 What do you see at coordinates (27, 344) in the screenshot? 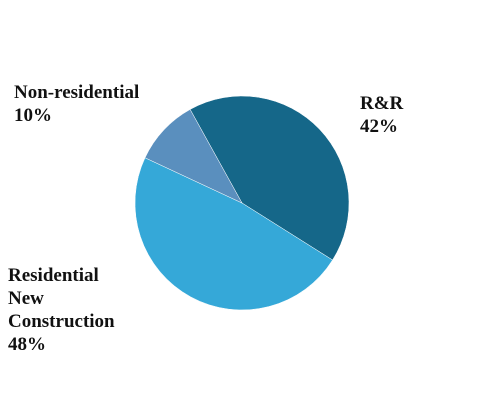
I see `value-label: 48%` at bounding box center [27, 344].